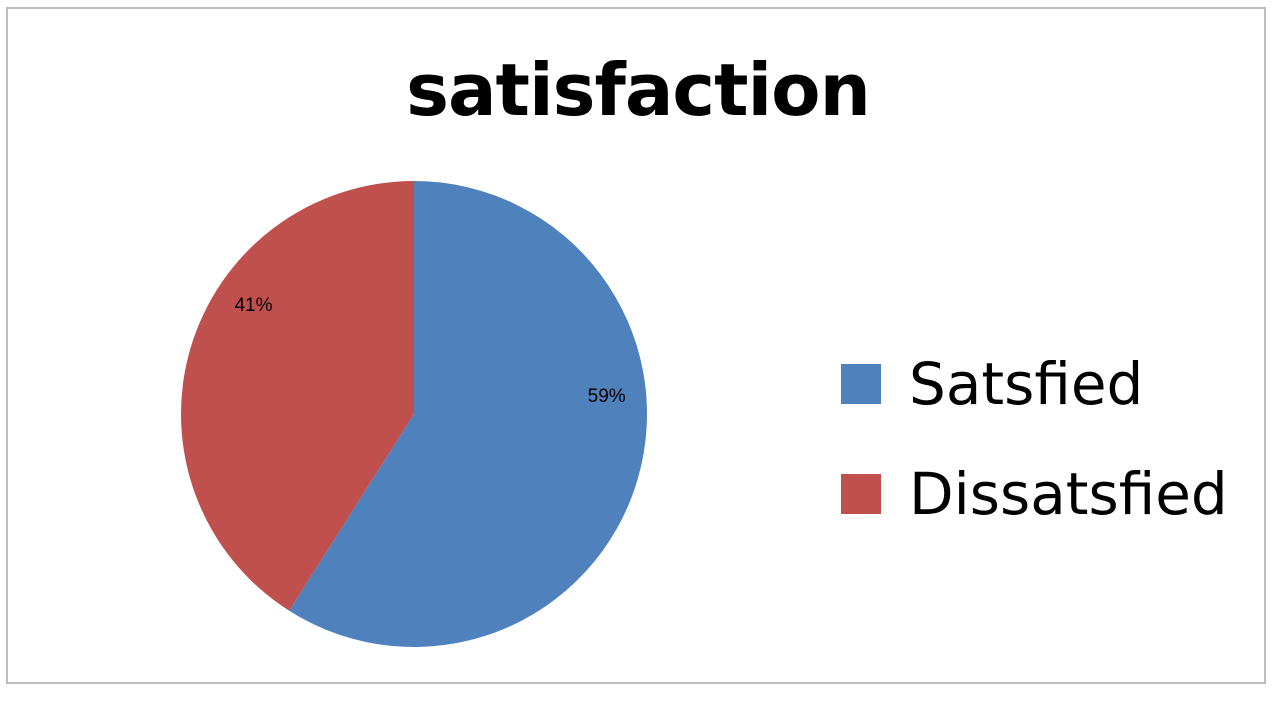 This screenshot has width=1280, height=709. I want to click on legend: Satsfied Dissatsfied, so click(1034, 439).